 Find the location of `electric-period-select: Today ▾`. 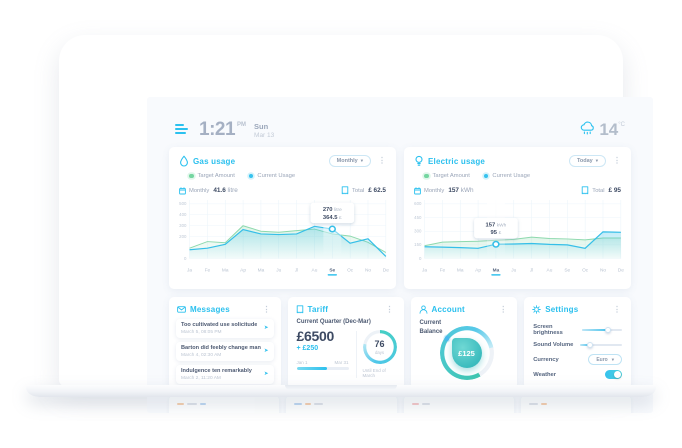

electric-period-select: Today ▾ is located at coordinates (587, 161).